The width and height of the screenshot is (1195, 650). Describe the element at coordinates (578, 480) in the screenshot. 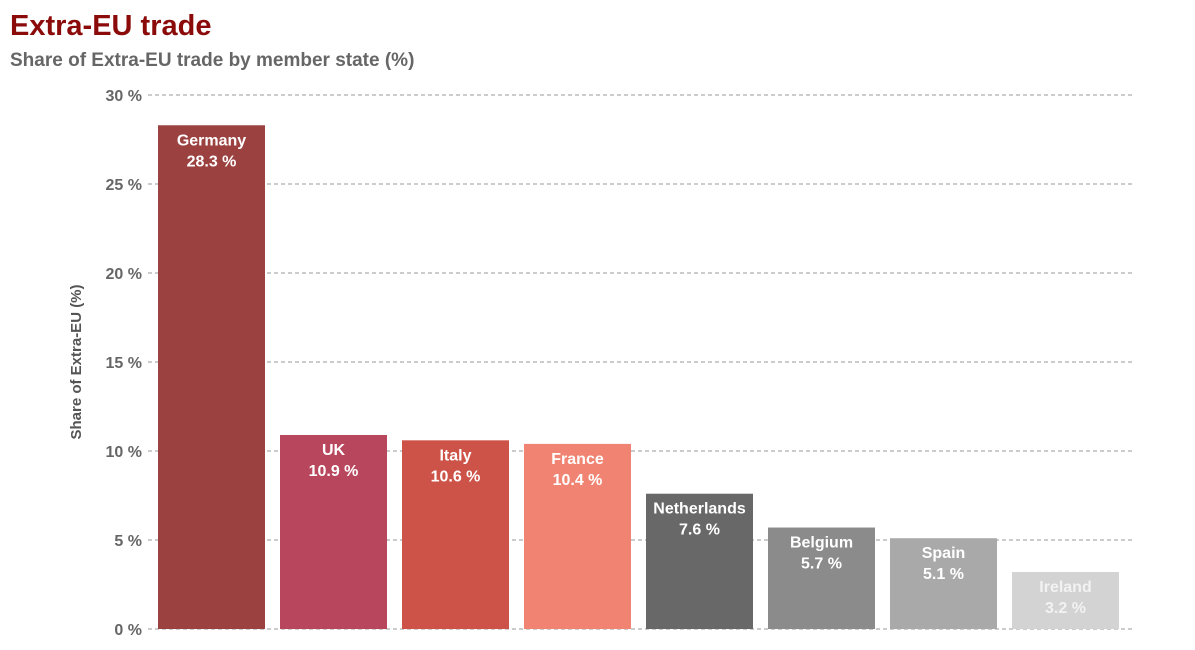

I see `bar-value-label: 10.4 %` at that location.